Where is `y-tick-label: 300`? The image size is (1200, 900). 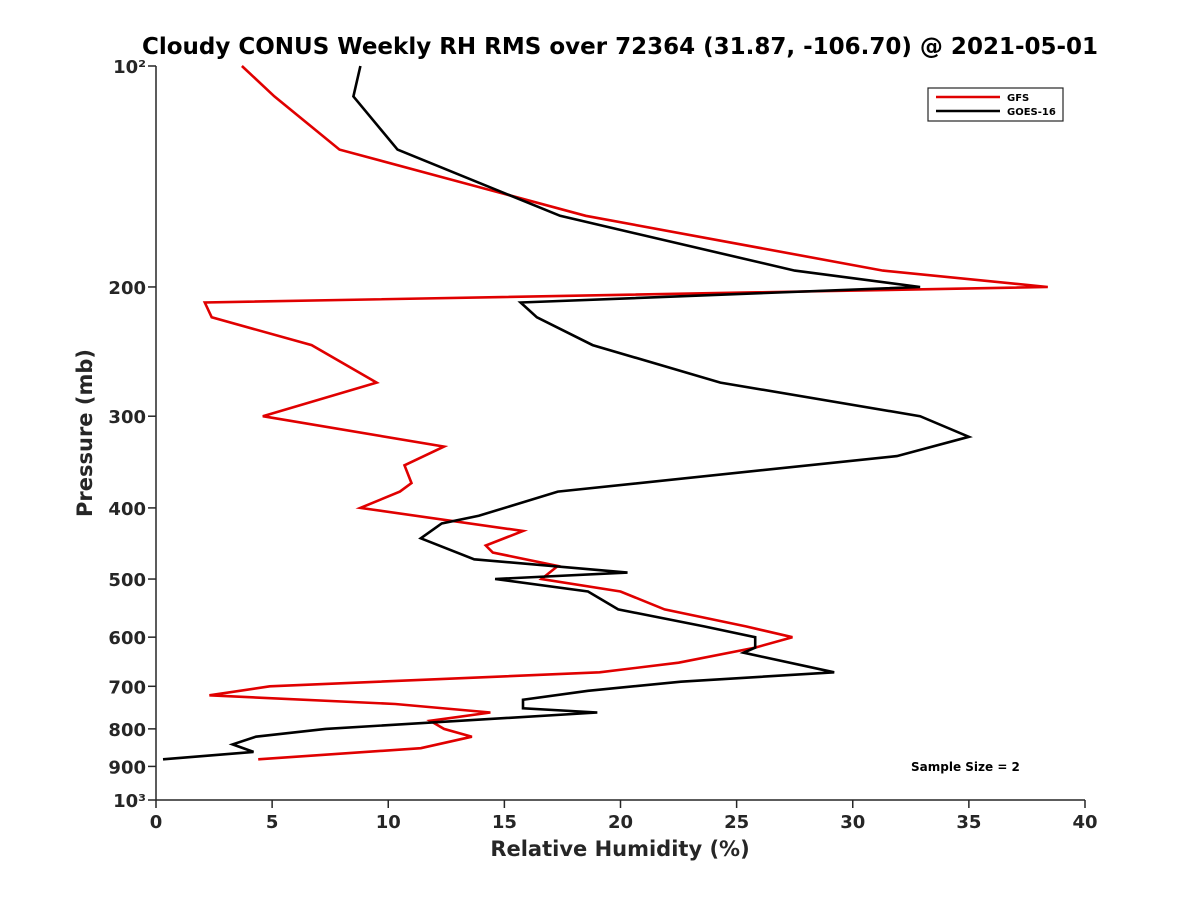 y-tick-label: 300 is located at coordinates (127, 417).